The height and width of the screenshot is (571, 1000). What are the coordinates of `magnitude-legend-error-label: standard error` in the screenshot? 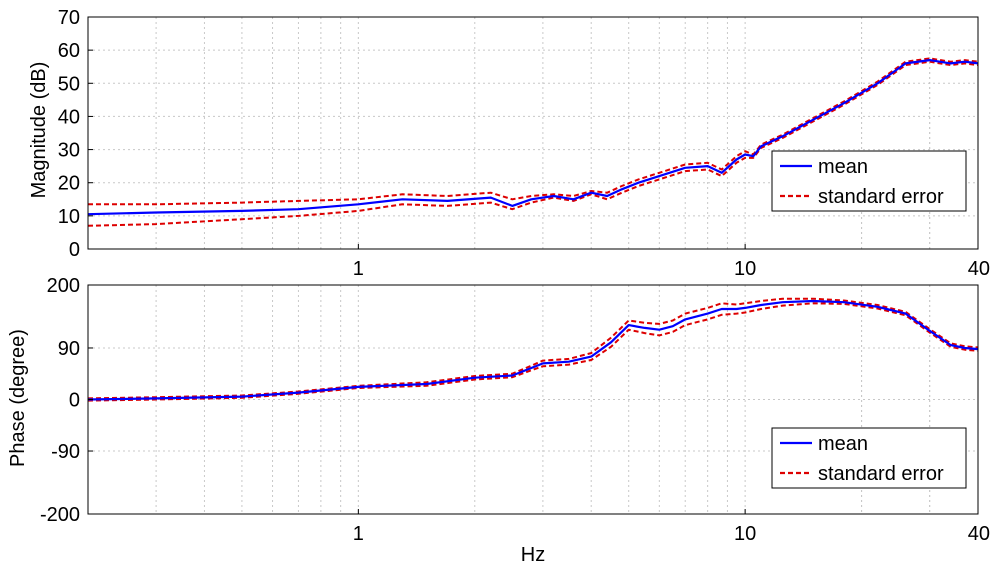 It's located at (881, 197).